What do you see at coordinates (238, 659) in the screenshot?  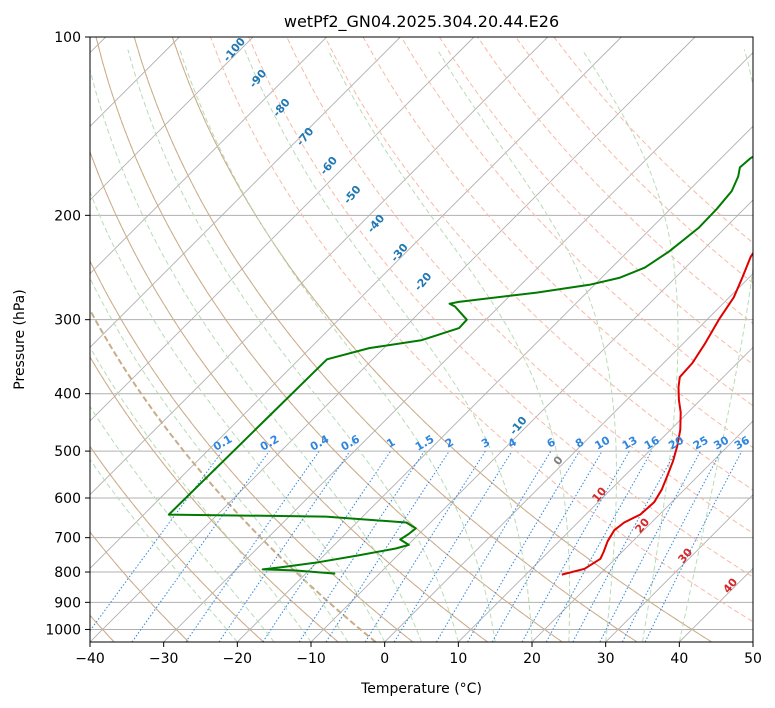 I see `x-tick-label: −20` at bounding box center [238, 659].